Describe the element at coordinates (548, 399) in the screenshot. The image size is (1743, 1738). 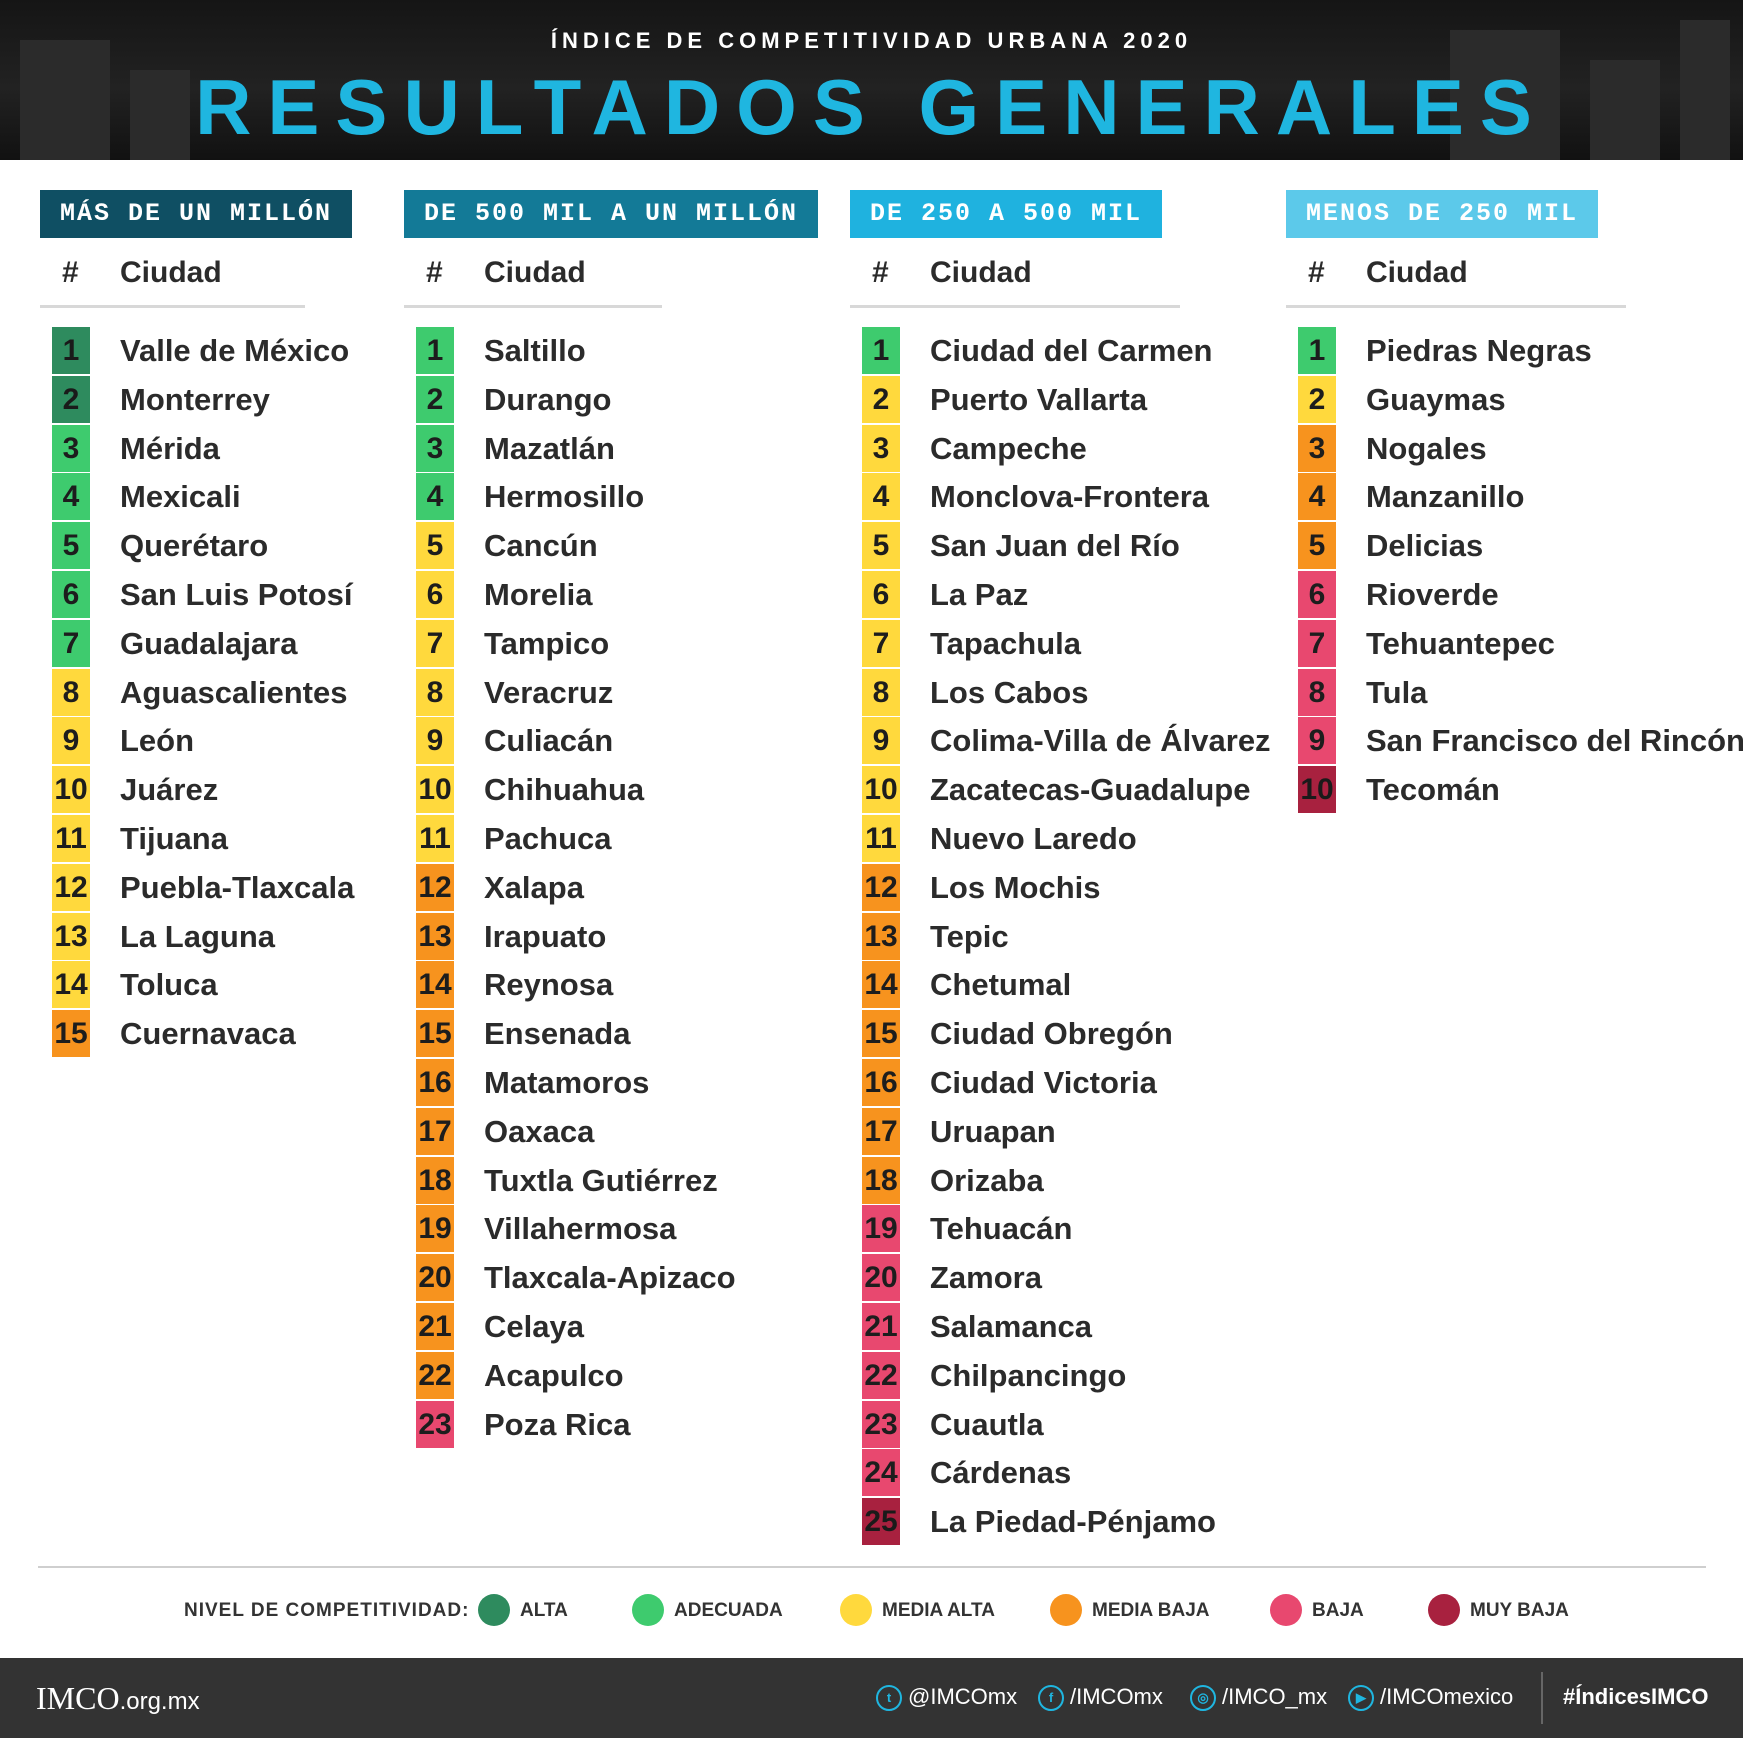
I see `city-name: Durango` at that location.